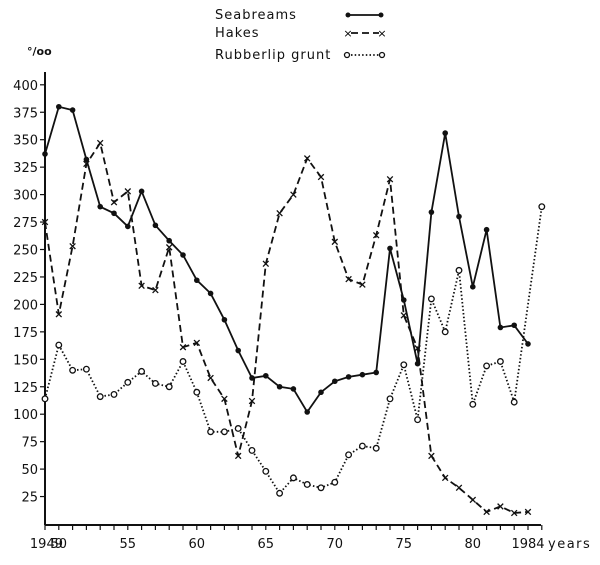 The width and height of the screenshot is (600, 565). Describe the element at coordinates (404, 544) in the screenshot. I see `x-tick-label: 75` at that location.